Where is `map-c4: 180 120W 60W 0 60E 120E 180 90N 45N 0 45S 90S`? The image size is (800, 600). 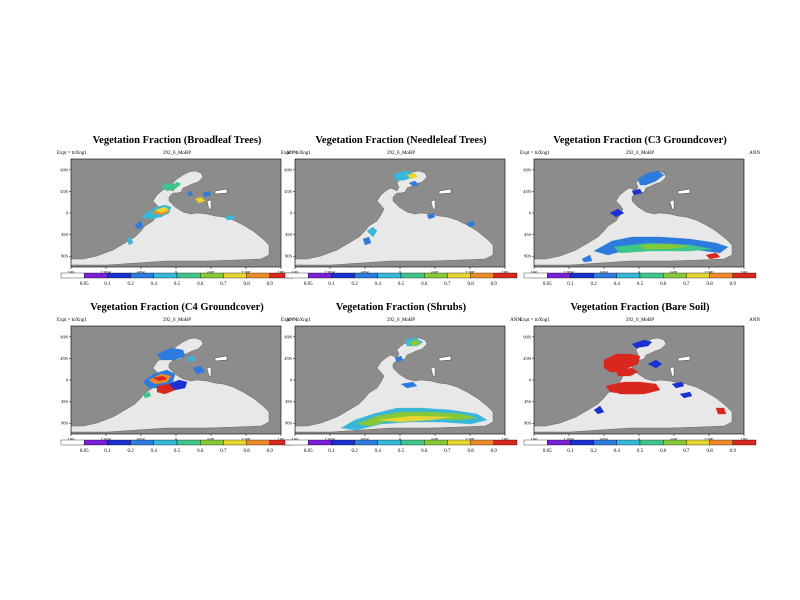 map-c4: 180 120W 60W 0 60E 120E 180 90N 45N 0 45S 90S is located at coordinates (173, 383).